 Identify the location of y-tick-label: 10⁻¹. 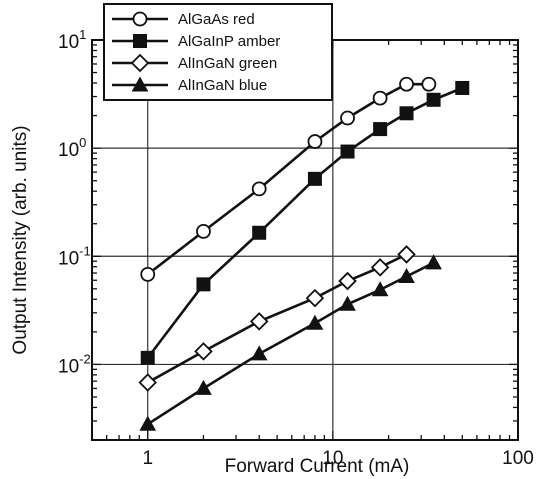
(74, 256).